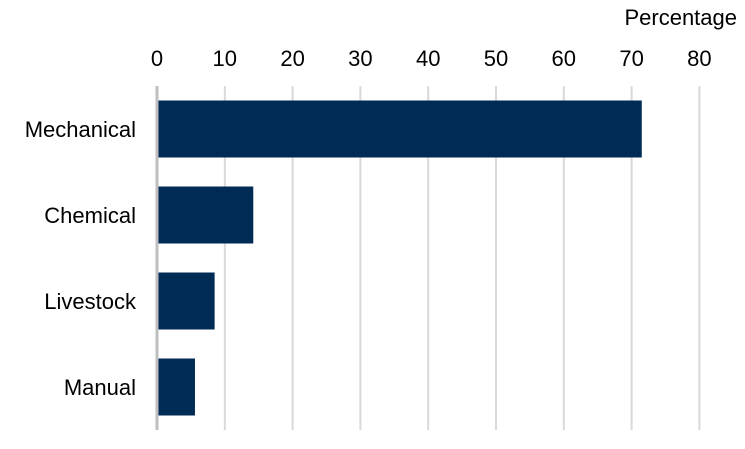 This screenshot has width=745, height=449. Describe the element at coordinates (225, 58) in the screenshot. I see `x-tick-label: 10` at that location.